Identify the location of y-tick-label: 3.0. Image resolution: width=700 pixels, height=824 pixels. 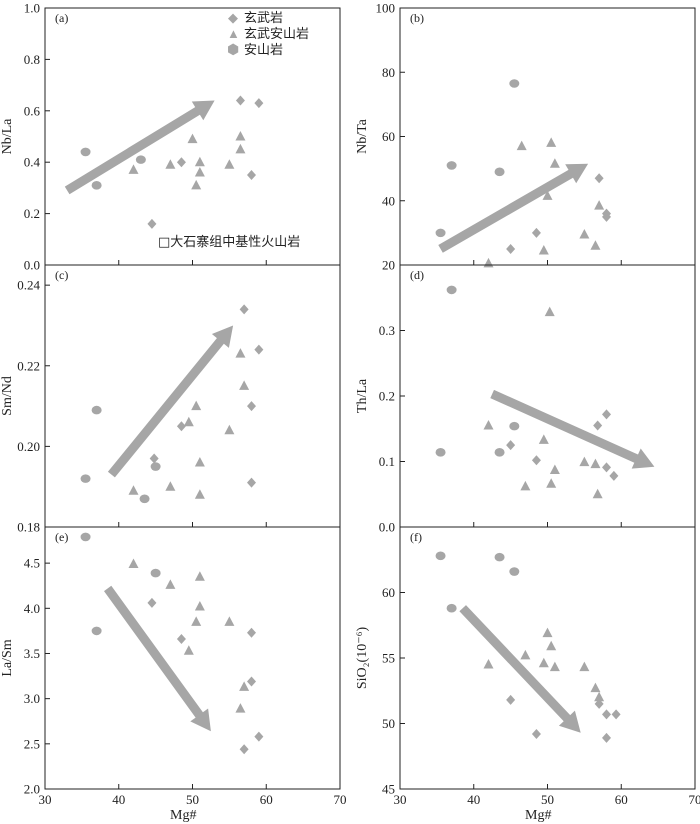
(32, 698).